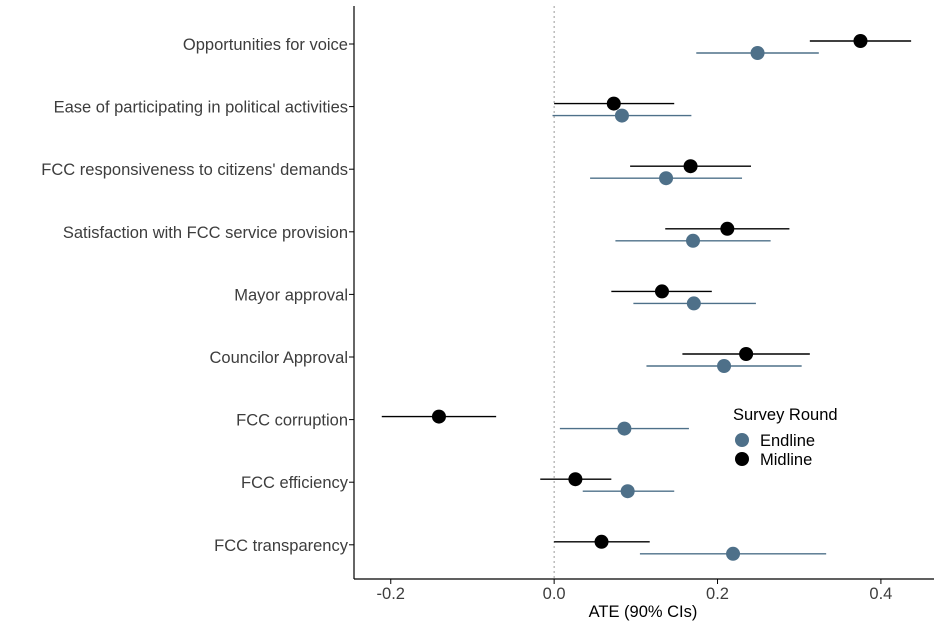 This screenshot has height=627, width=940. I want to click on legend-marker-endline, so click(742, 440).